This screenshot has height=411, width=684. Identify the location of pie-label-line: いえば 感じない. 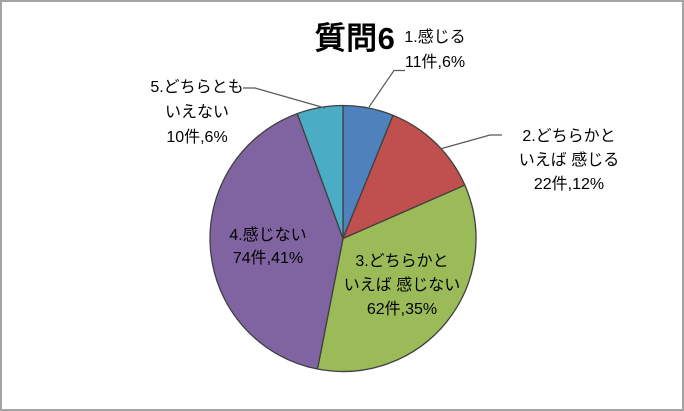
(402, 285).